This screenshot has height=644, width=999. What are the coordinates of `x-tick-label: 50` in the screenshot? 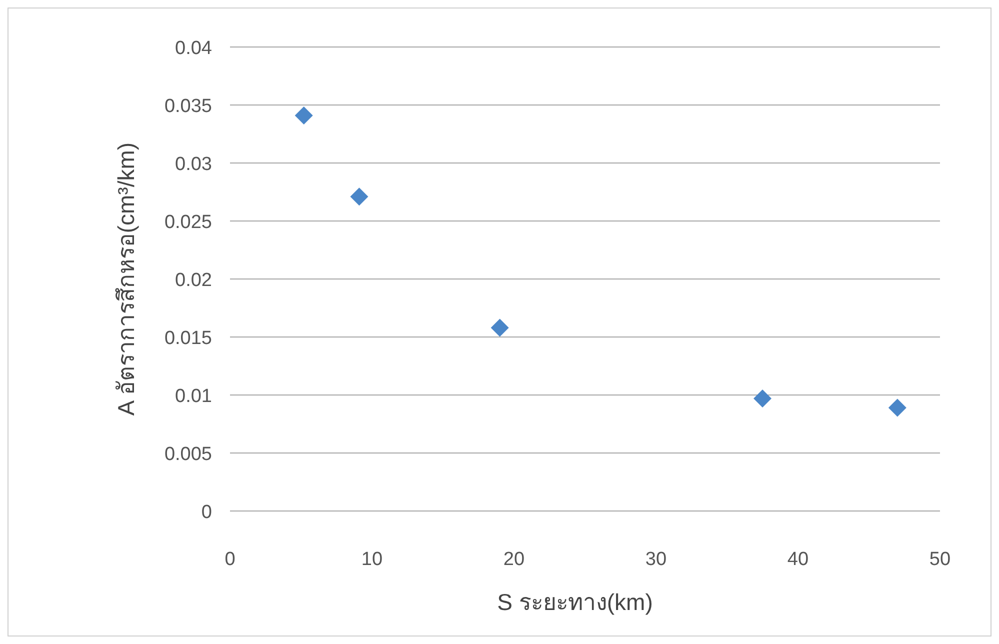 It's located at (940, 559).